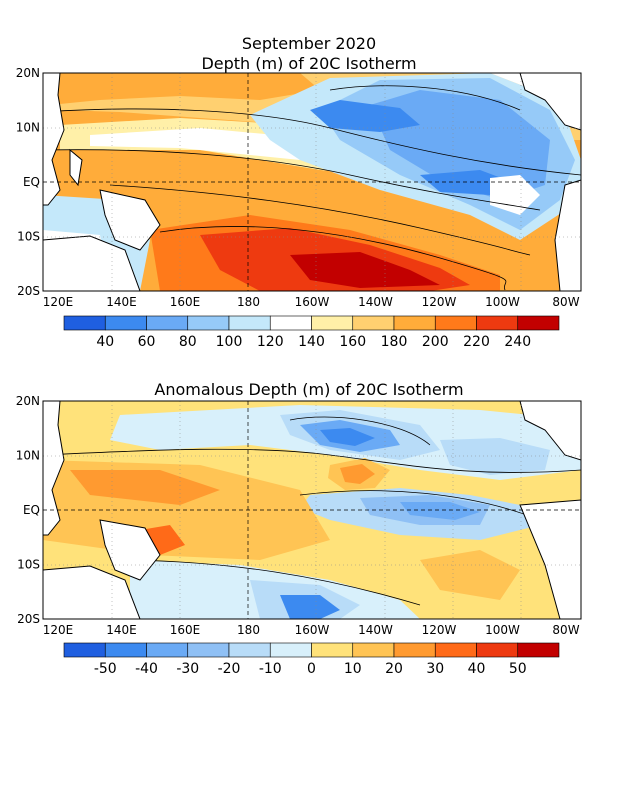 Image resolution: width=618 pixels, height=800 pixels. I want to click on anomaly-lat-tick-label: 10N, so click(28, 456).